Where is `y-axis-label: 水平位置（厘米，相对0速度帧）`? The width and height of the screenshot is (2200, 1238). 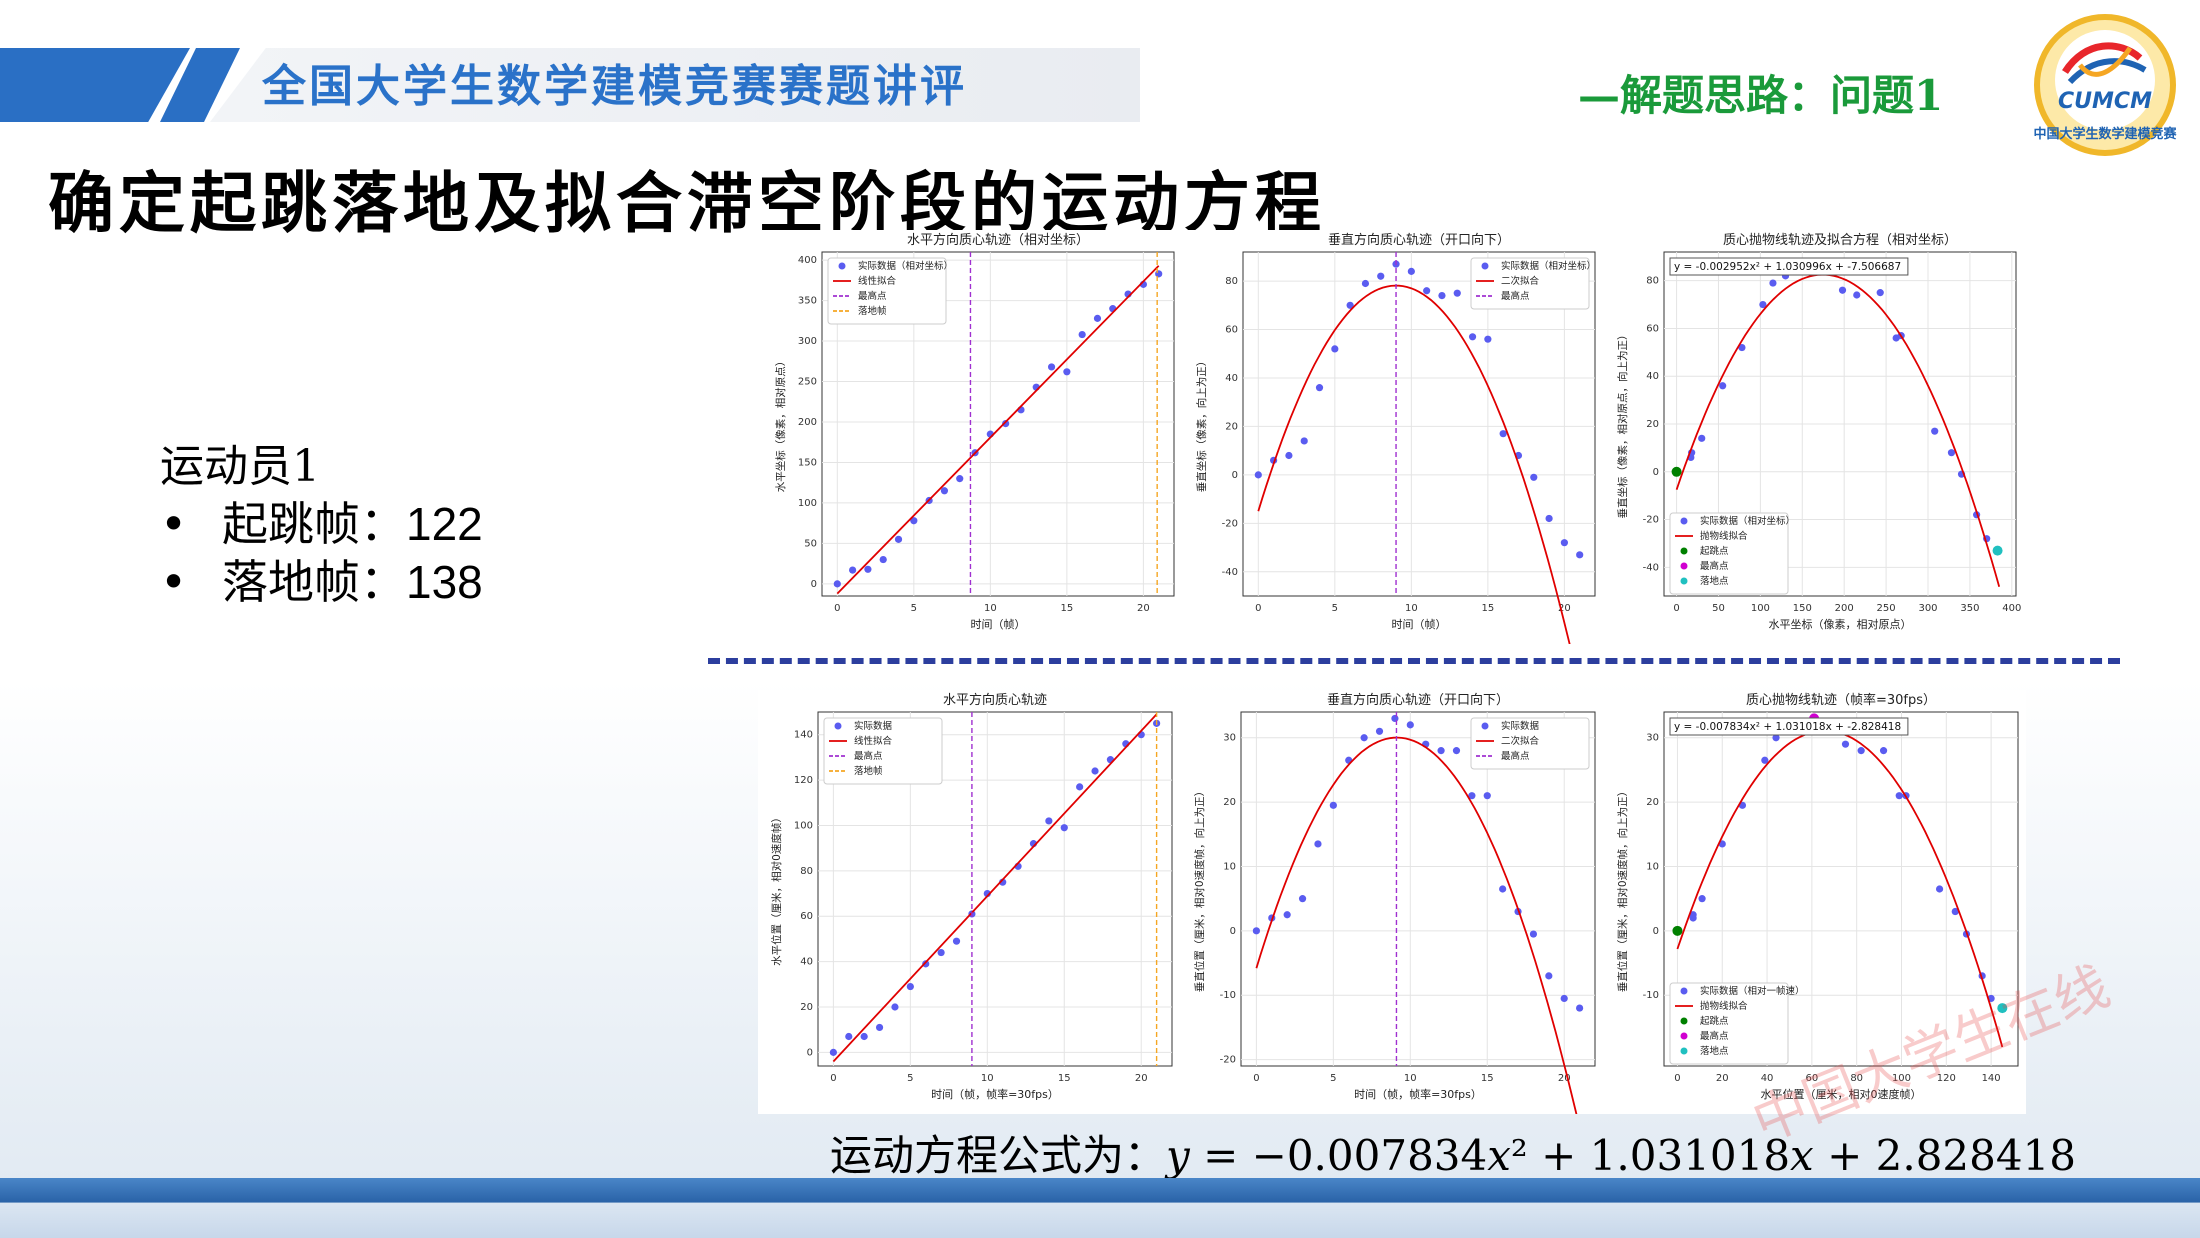
y-axis-label: 水平位置（厘米，相对0速度帧） is located at coordinates (776, 889).